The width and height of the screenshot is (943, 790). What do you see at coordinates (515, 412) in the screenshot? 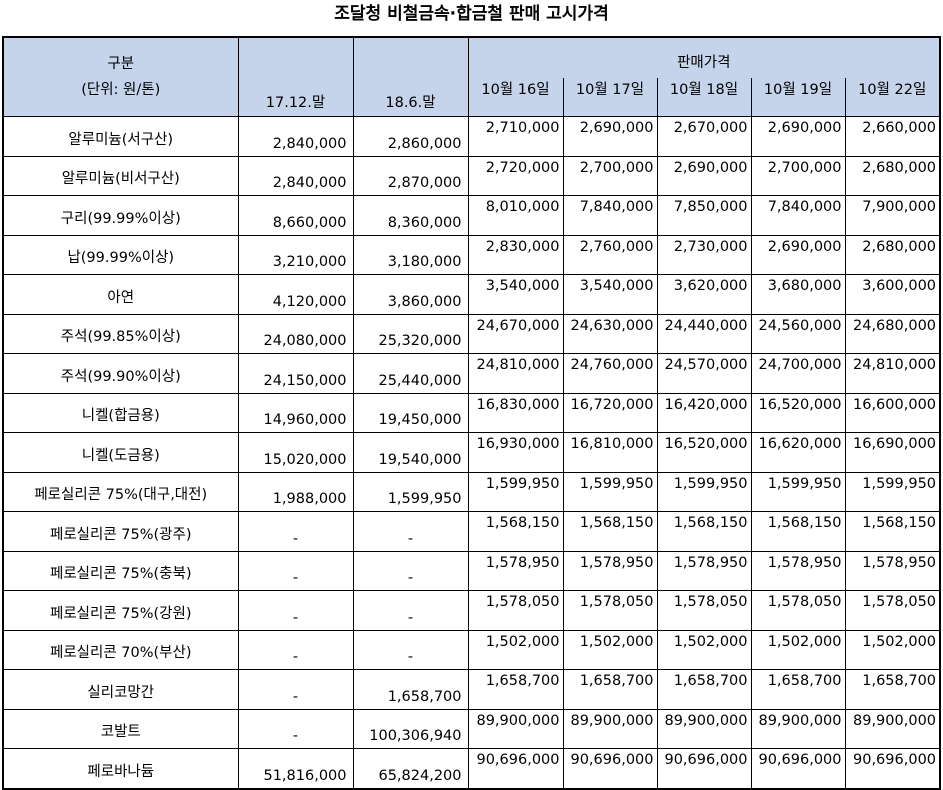
I see `price-cell: 16,830,000` at bounding box center [515, 412].